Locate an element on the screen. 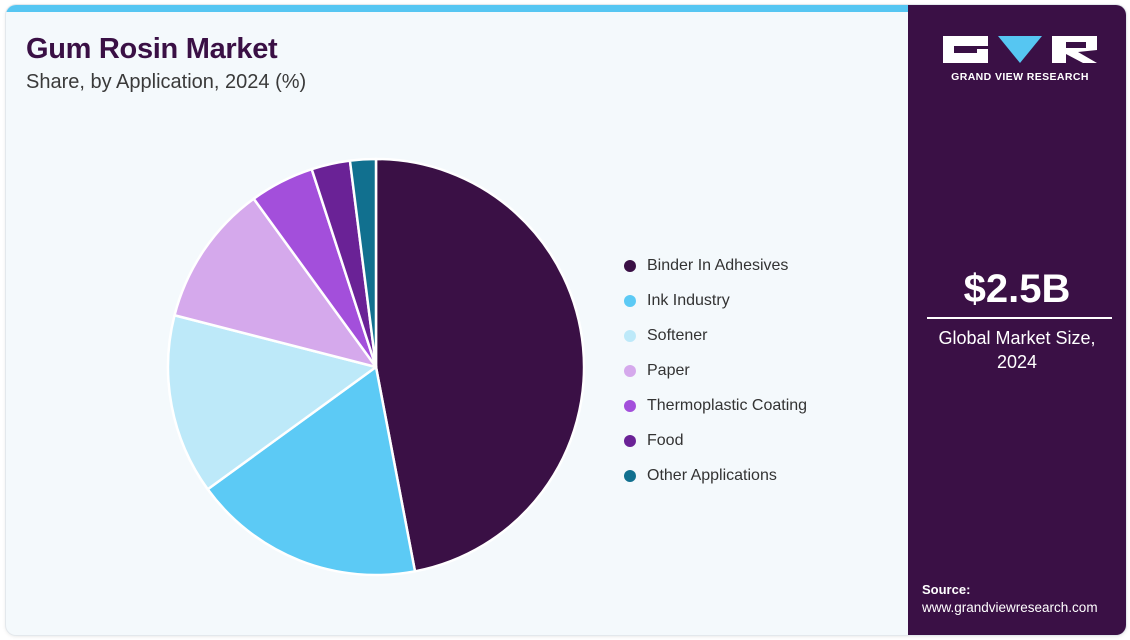 This screenshot has height=640, width=1130. legend-item: Thermoplastic Coating is located at coordinates (759, 405).